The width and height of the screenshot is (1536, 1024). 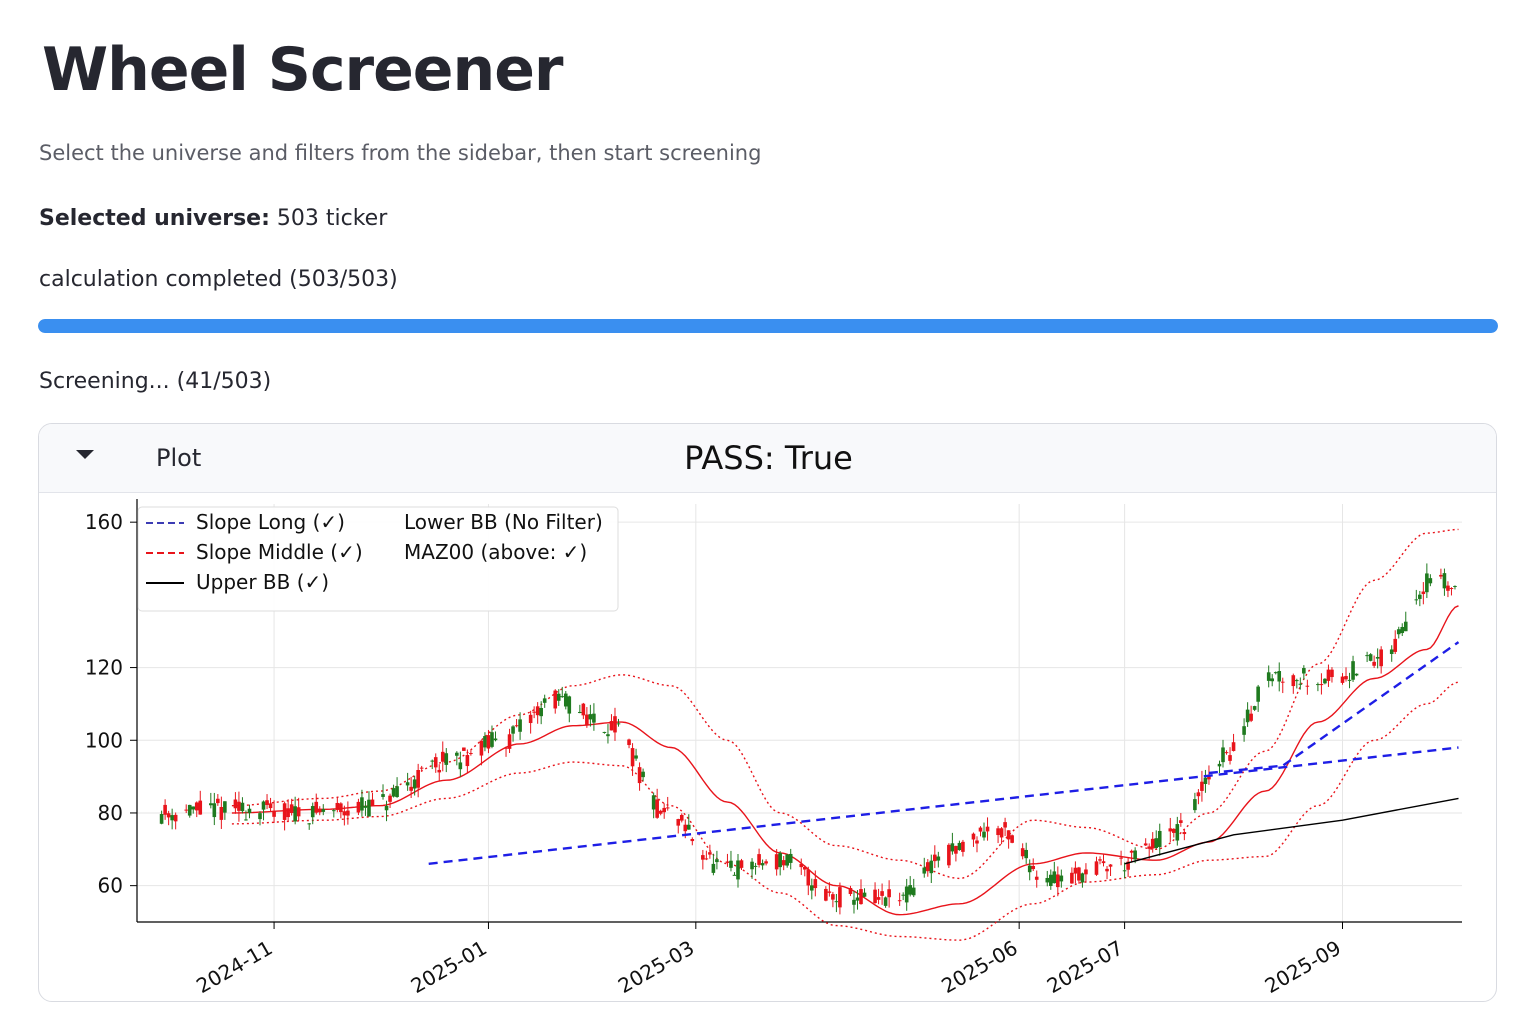 I want to click on ma-line, so click(x=1291, y=831).